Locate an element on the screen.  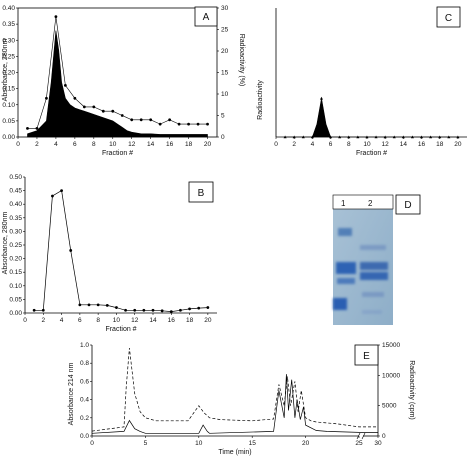
y-tick-label-b: 0.15 is located at coordinates (15, 272).